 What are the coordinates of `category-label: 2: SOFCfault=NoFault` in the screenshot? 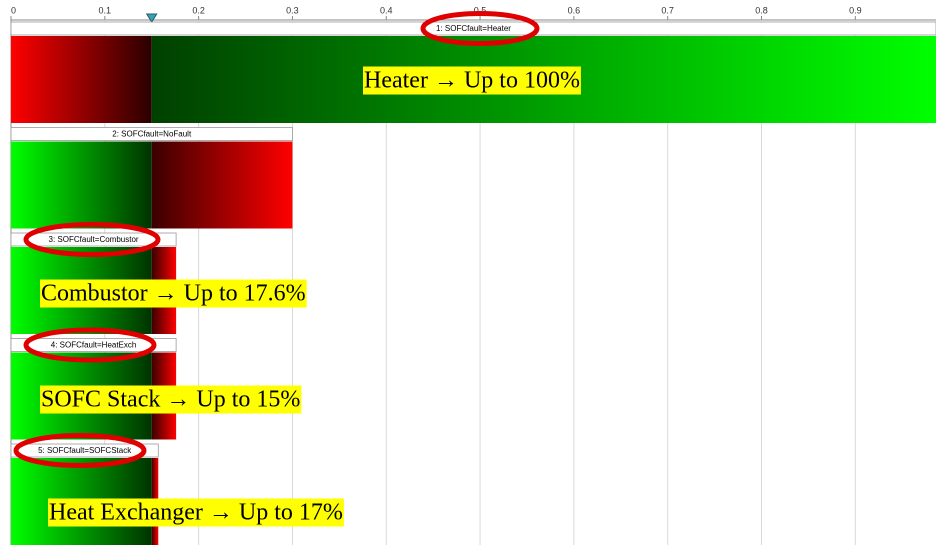 It's located at (152, 134).